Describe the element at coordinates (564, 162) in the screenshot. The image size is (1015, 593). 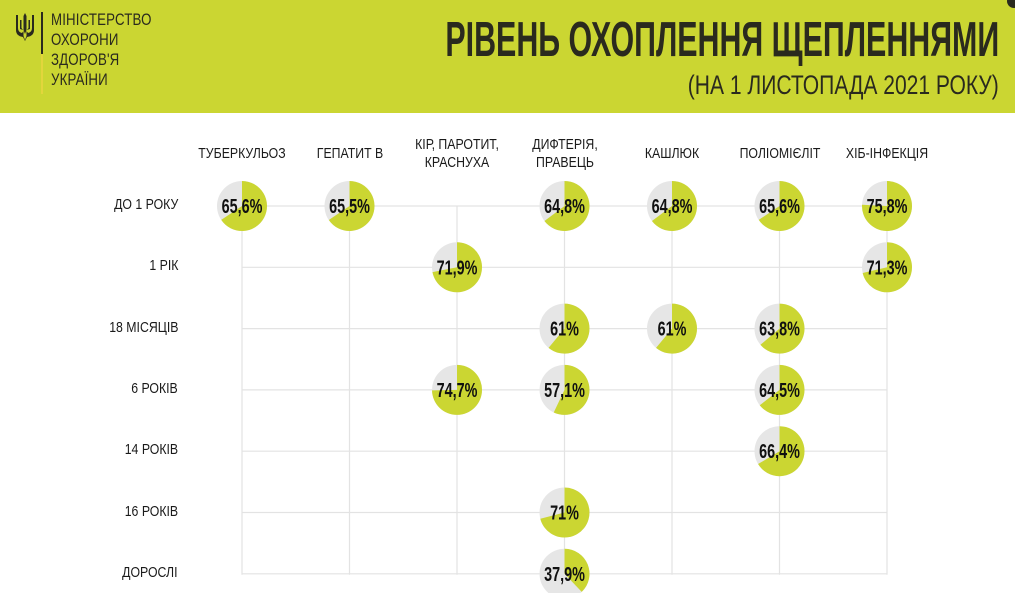
I see `column-header-line: ПРАВЕЦЬ` at that location.